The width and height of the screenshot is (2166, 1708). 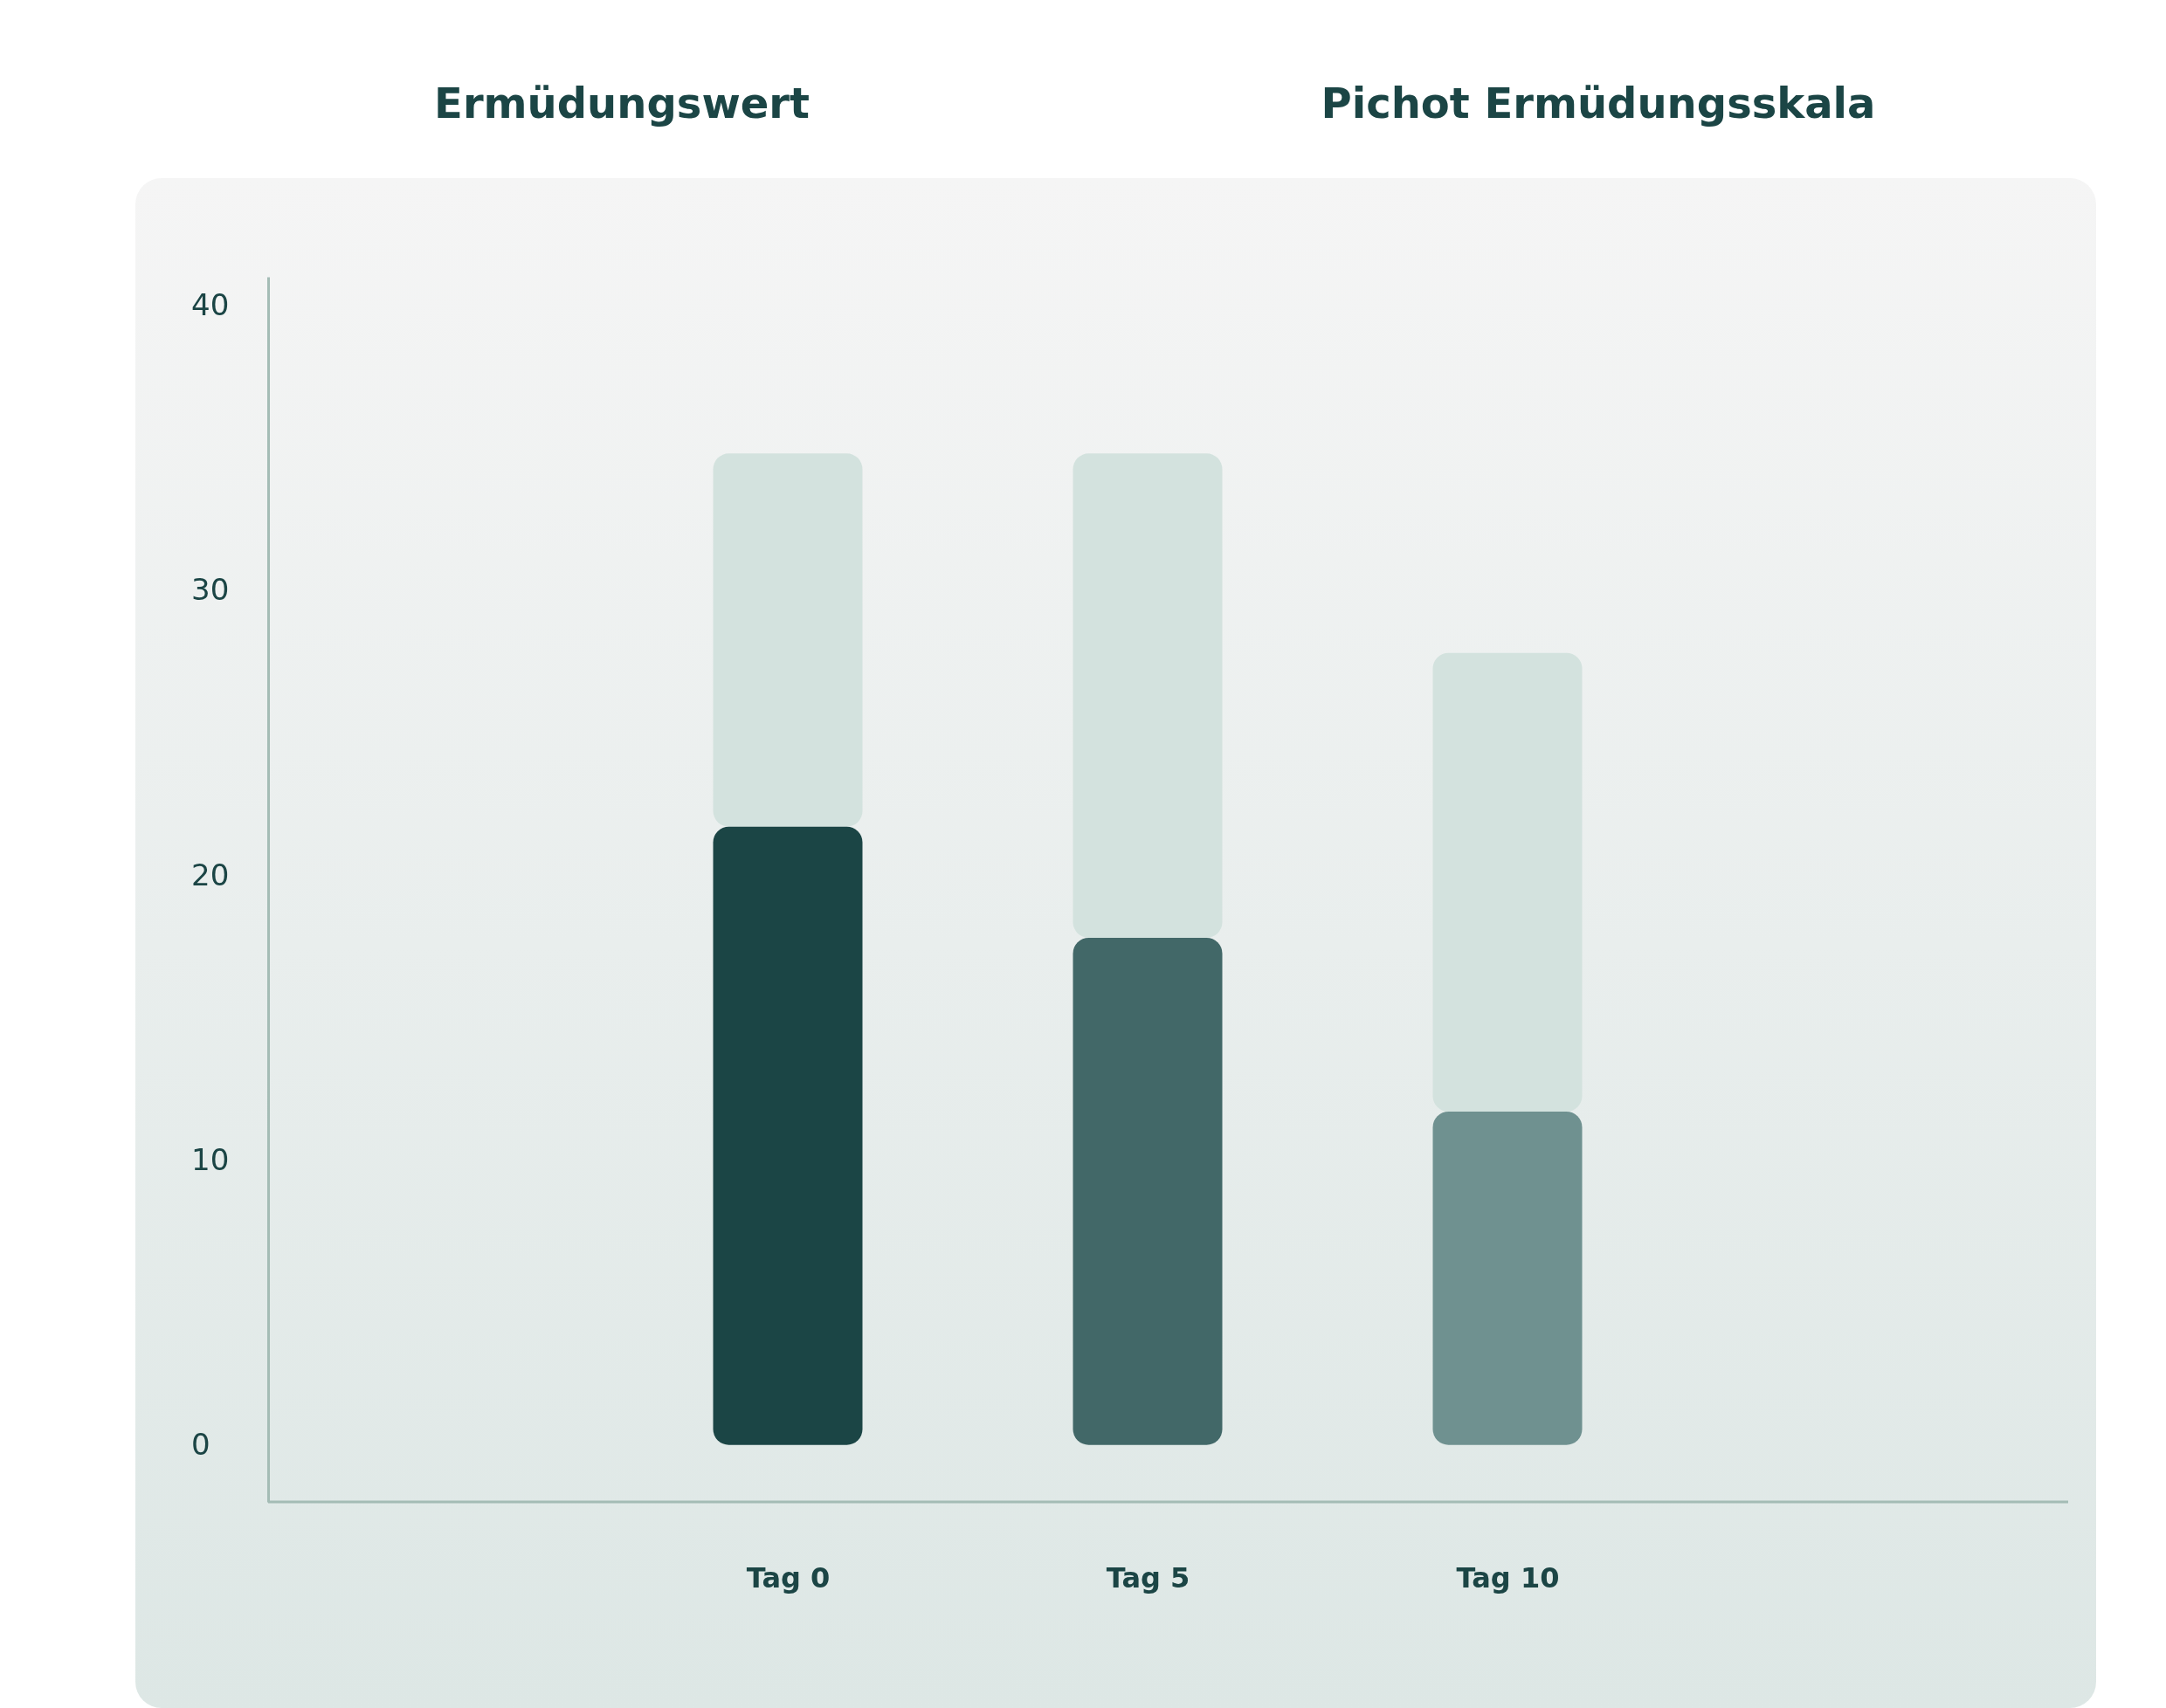 What do you see at coordinates (210, 590) in the screenshot?
I see `y-tick-label: 30` at bounding box center [210, 590].